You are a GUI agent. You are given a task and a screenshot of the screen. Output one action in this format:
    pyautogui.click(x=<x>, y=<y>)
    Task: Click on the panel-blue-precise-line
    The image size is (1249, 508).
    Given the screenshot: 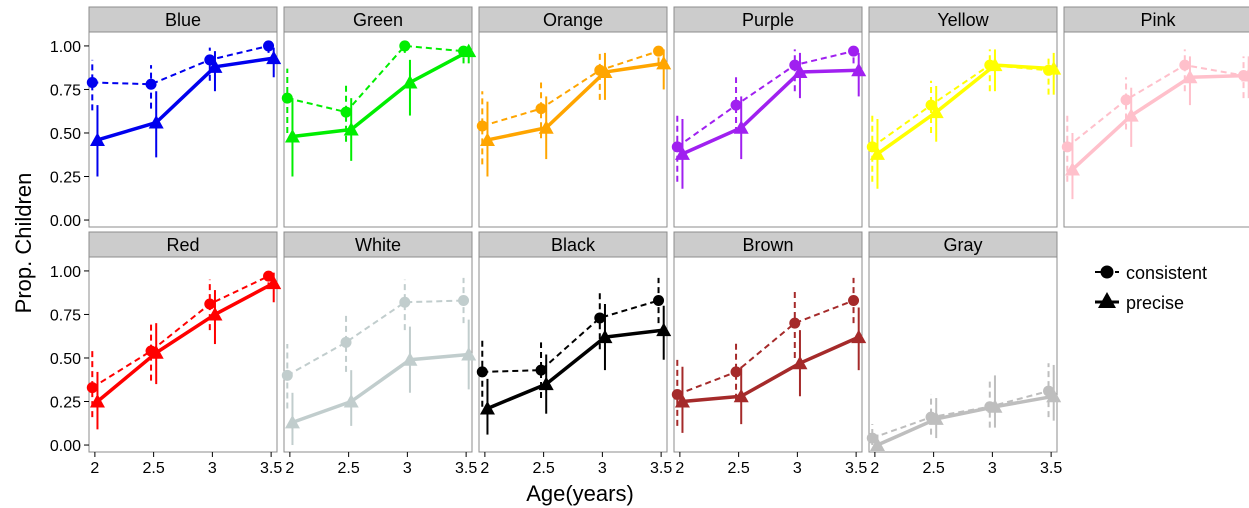 What is the action you would take?
    pyautogui.click(x=185, y=99)
    